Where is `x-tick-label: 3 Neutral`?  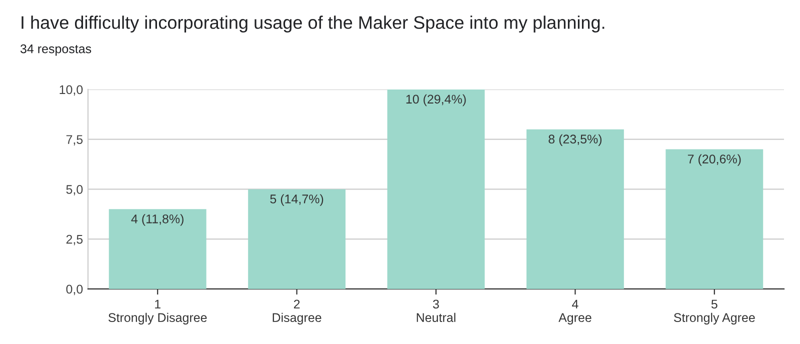 x-tick-label: 3 Neutral is located at coordinates (436, 311).